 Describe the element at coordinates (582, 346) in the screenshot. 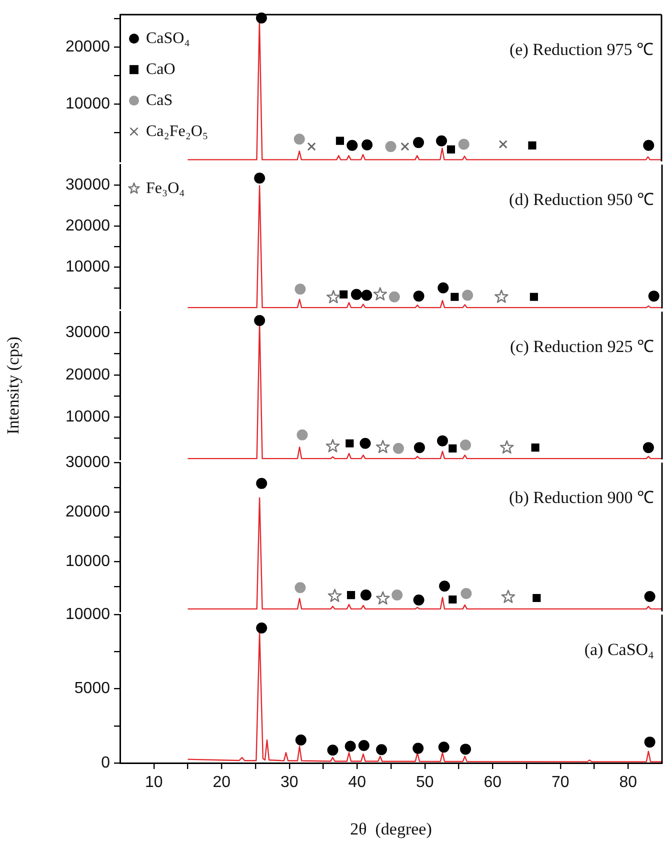

I see `annotation: (c) Reduction 925 ℃` at that location.